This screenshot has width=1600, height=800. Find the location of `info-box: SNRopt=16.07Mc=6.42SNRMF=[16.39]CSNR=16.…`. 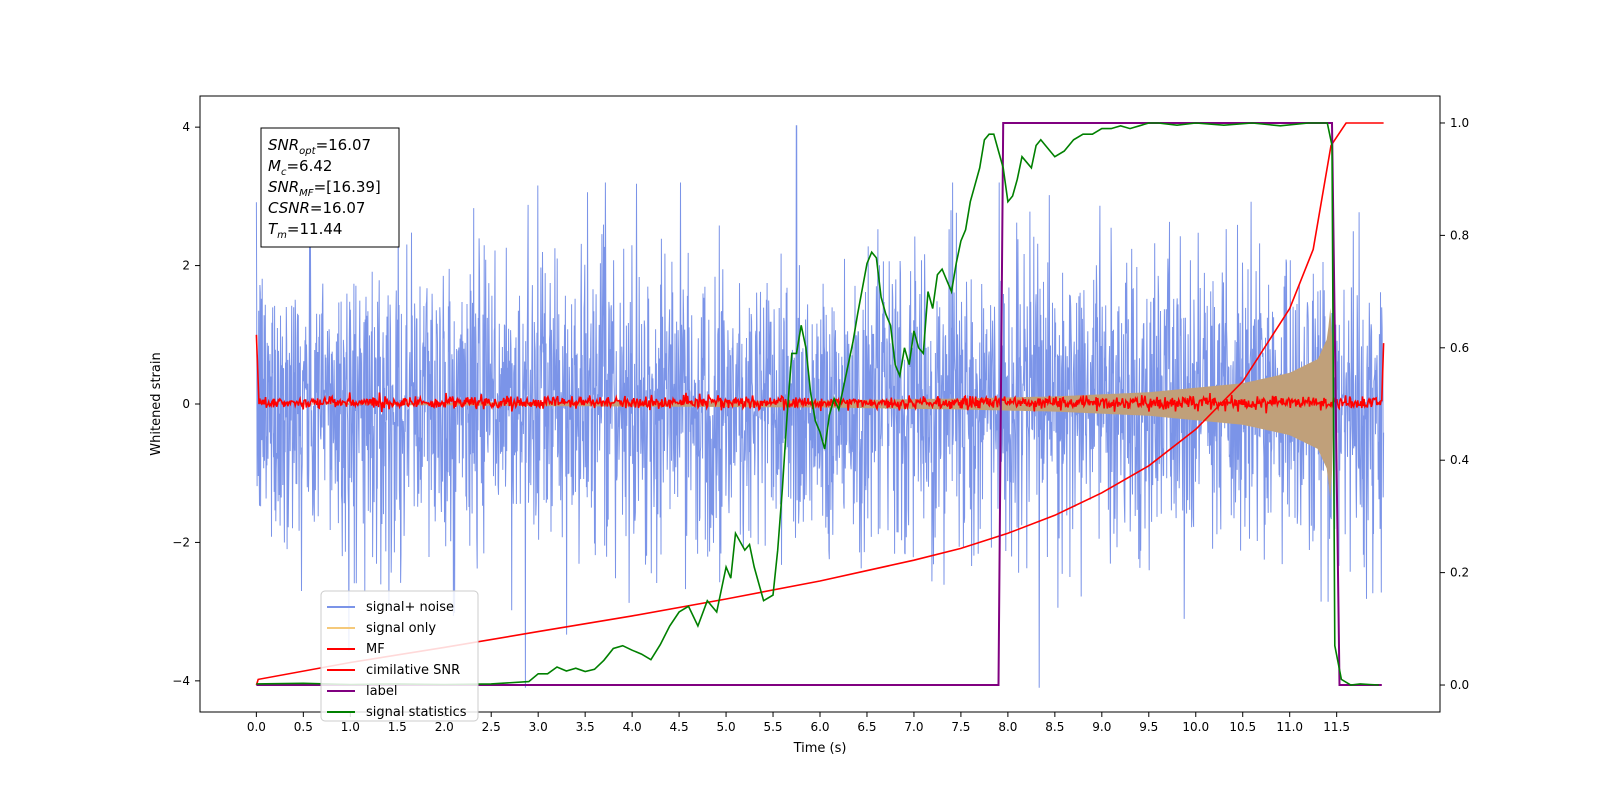

info-box: SNRopt=16.07Mc=6.42SNRMF=[16.39]CSNR=16.… is located at coordinates (330, 187).